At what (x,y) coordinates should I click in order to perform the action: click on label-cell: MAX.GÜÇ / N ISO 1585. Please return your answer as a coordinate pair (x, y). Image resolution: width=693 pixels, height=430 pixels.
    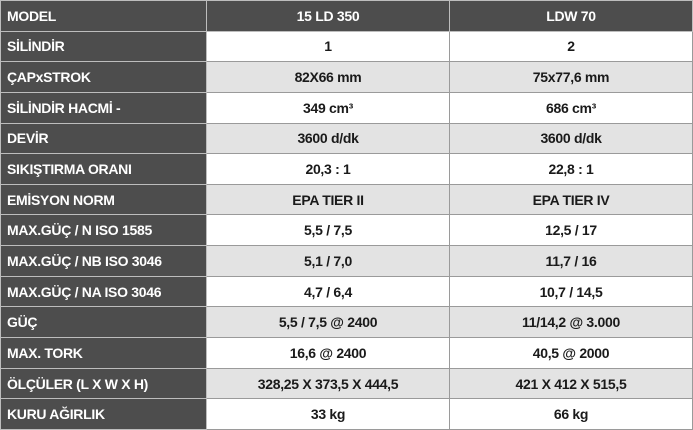
    Looking at the image, I should click on (103, 230).